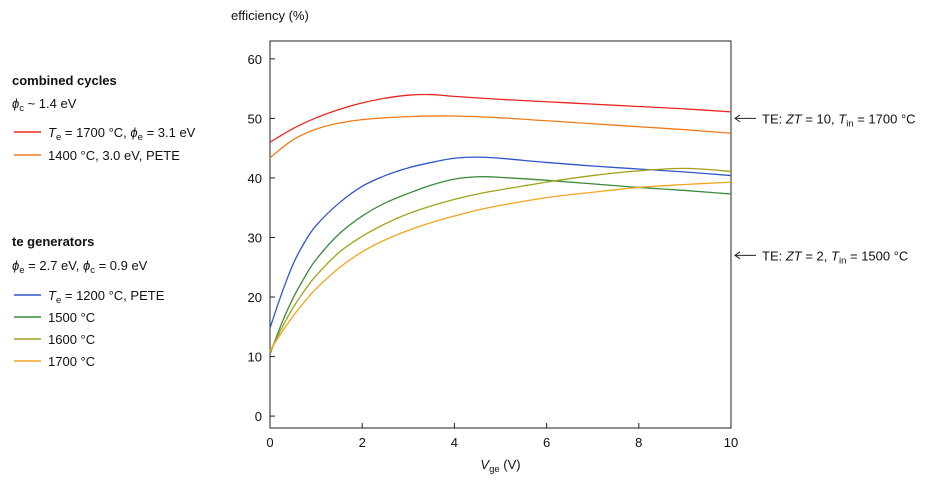  Describe the element at coordinates (255, 59) in the screenshot. I see `y-tick-label: 60` at that location.